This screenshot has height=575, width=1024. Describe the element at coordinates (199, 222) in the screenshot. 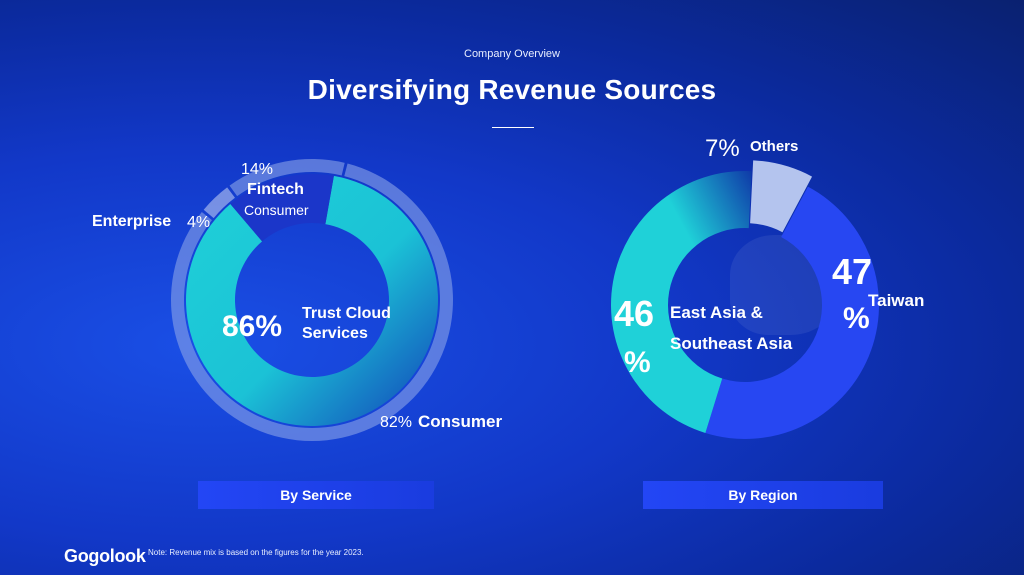

I see `service-pct-enterprise-label: 4%` at that location.